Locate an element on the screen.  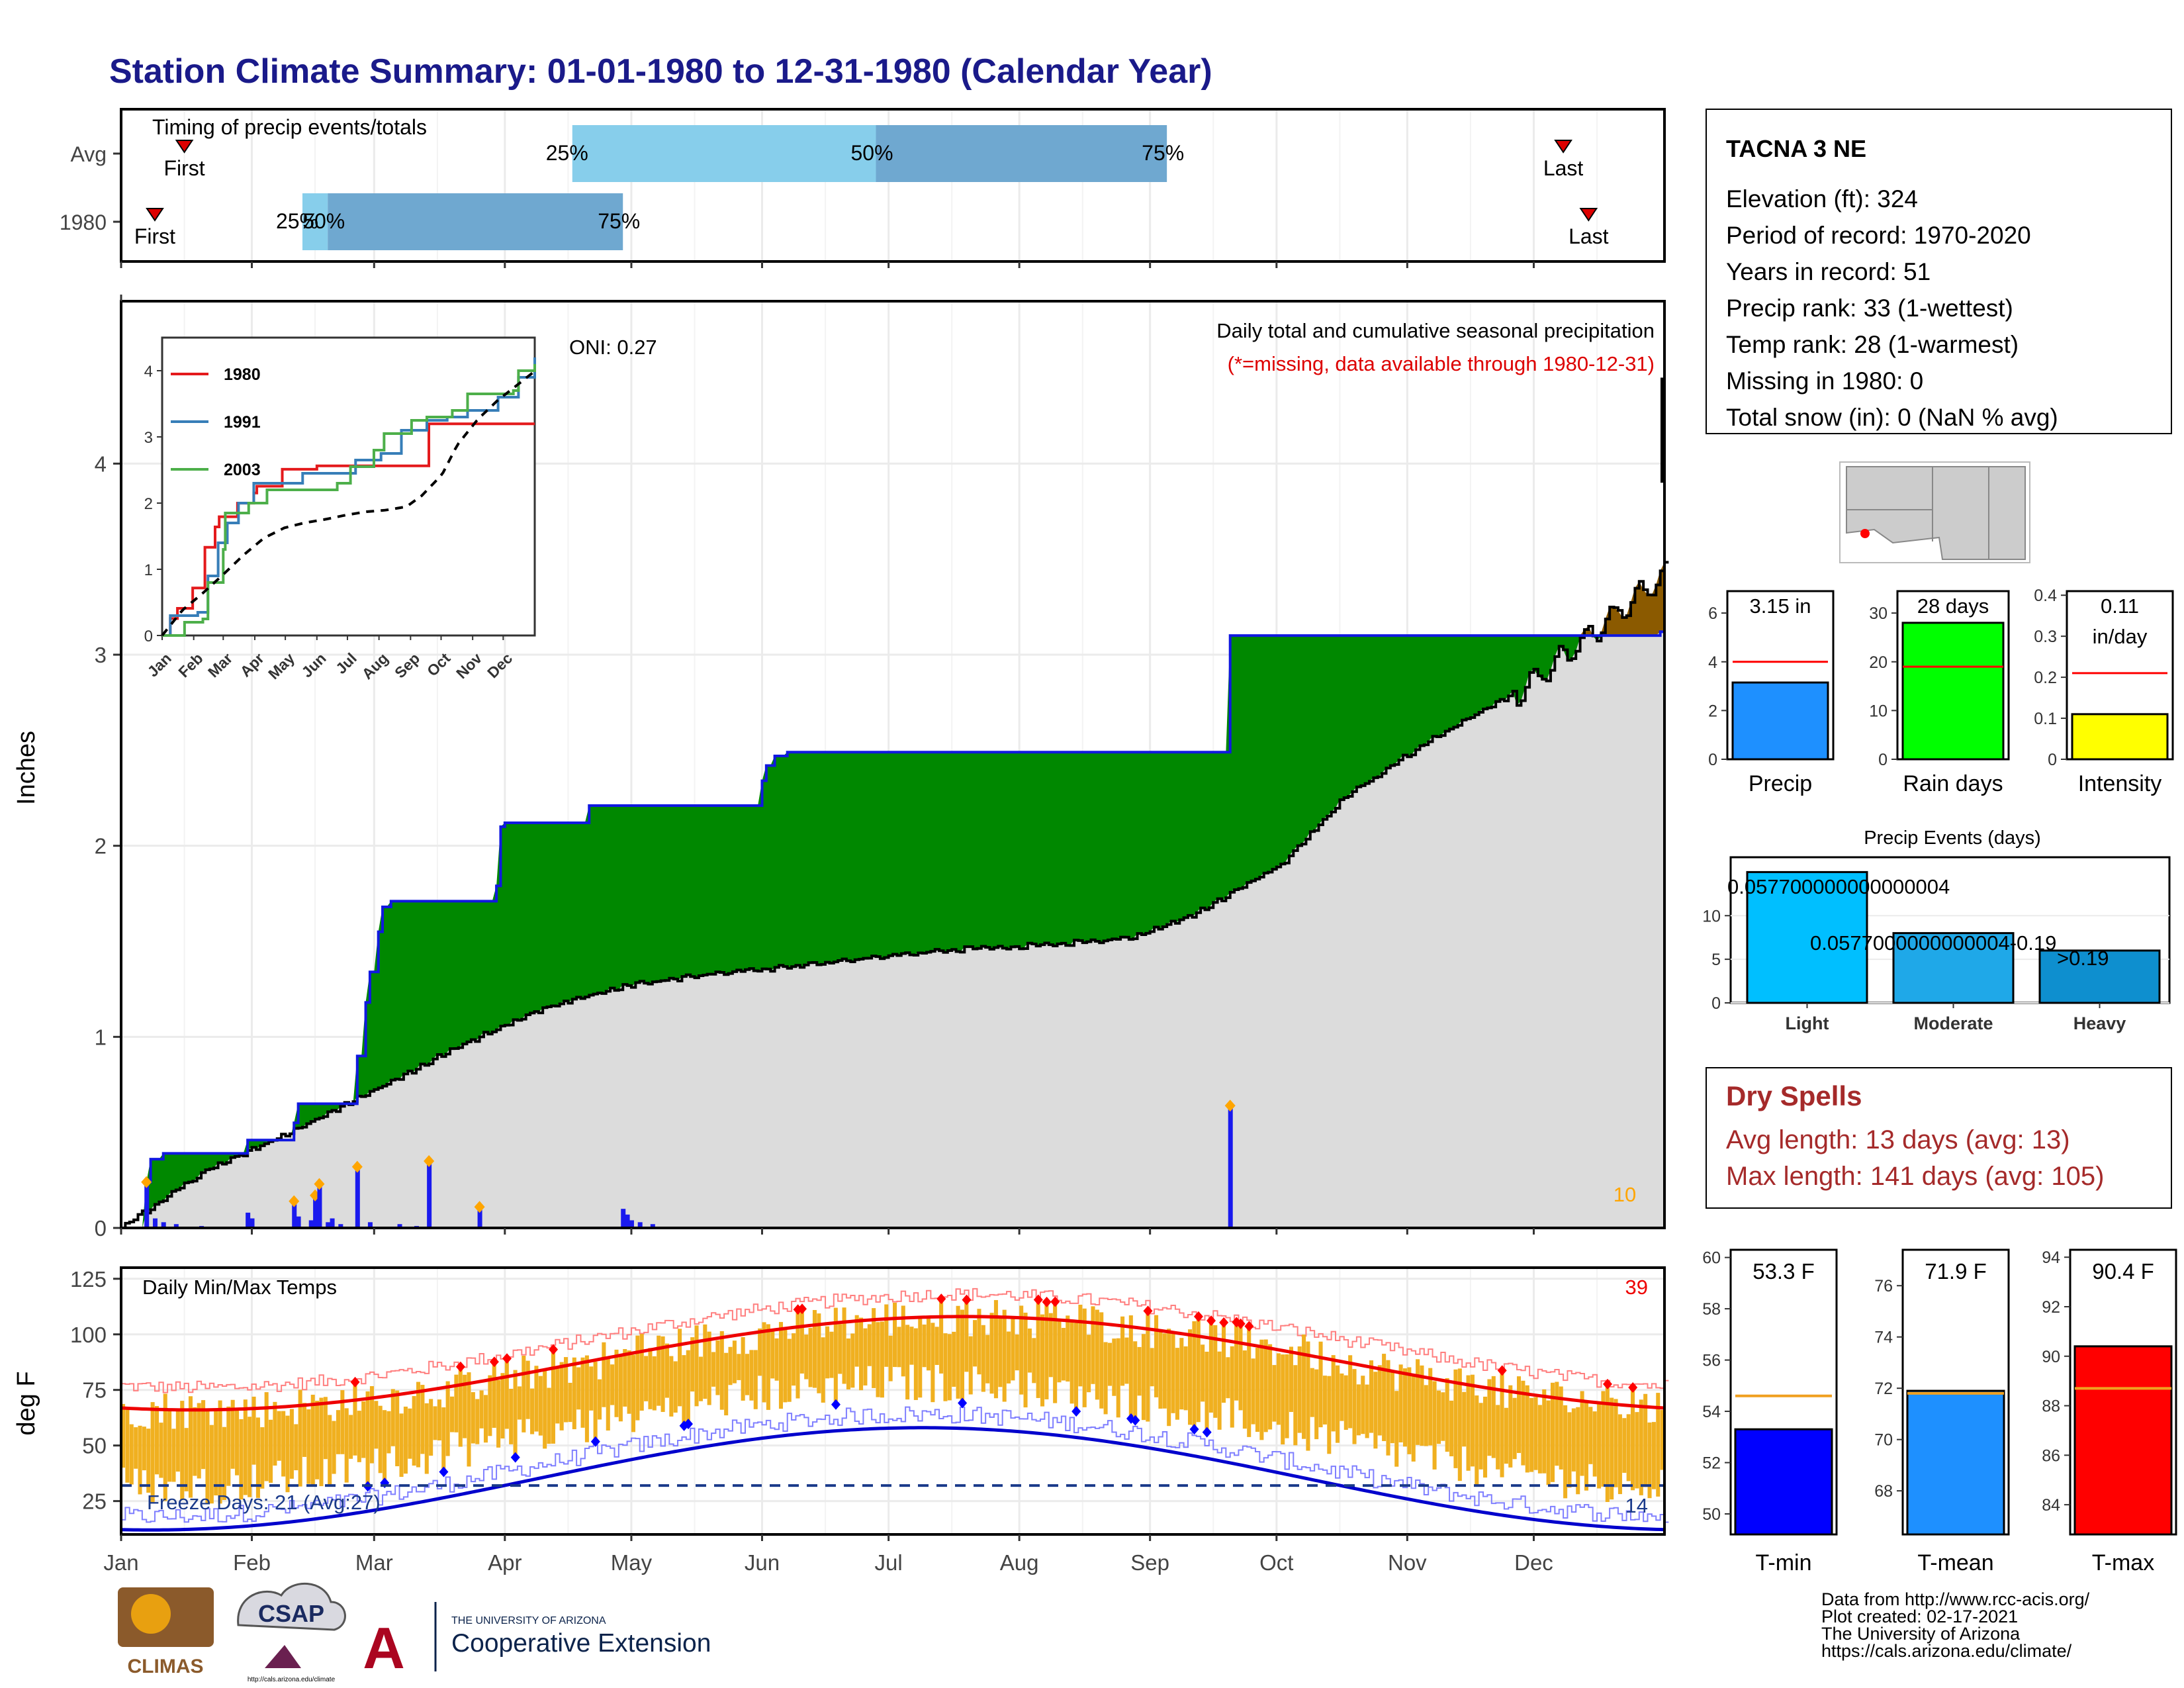
normal-min-line is located at coordinates (893, 1479).